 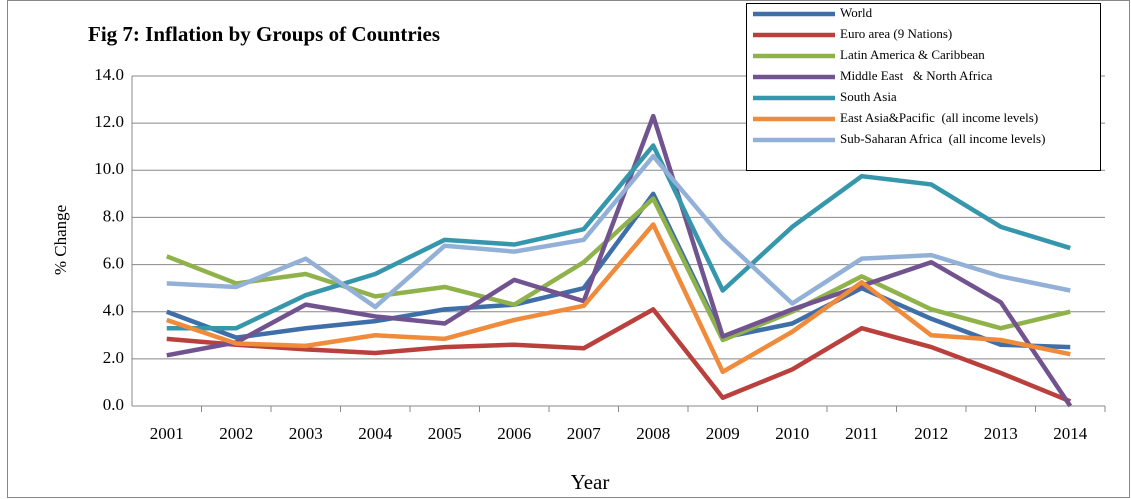 I want to click on x-tick-label: 2005, so click(x=445, y=433).